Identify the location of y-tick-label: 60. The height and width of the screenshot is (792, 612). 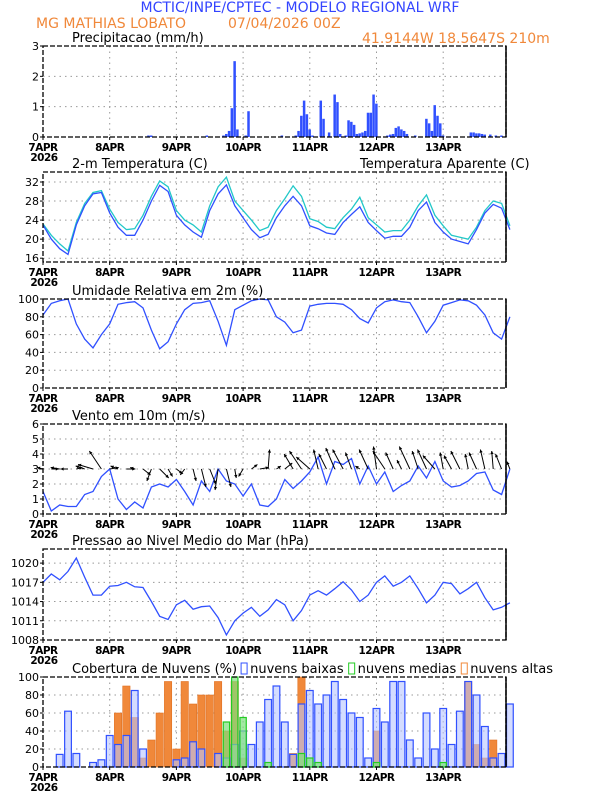
(32, 713).